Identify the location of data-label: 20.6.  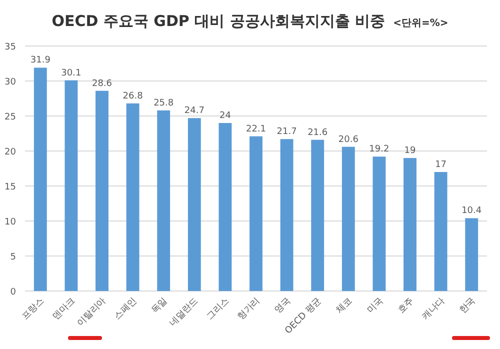
(348, 139).